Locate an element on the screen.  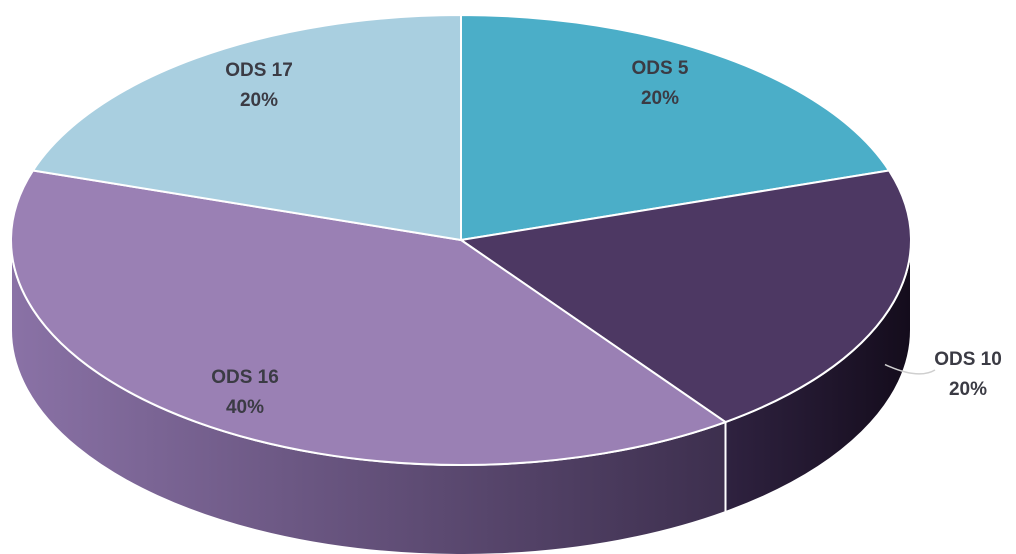
slice-label-value-ods-10: 20% is located at coordinates (968, 389).